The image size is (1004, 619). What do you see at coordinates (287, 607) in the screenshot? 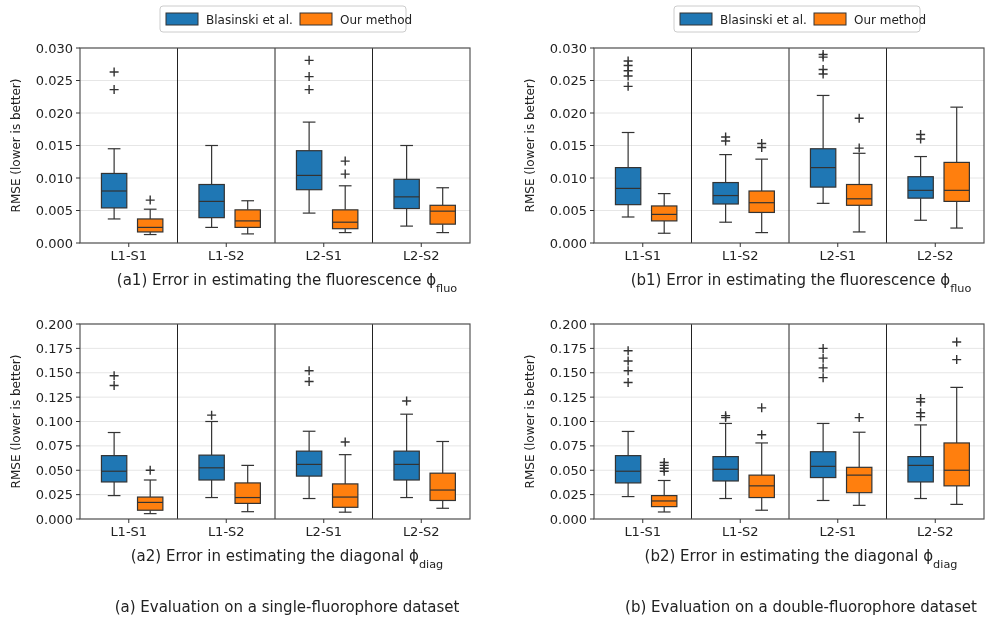
I see `text: (a) Evaluation on a single-fluorophore dataset` at bounding box center [287, 607].